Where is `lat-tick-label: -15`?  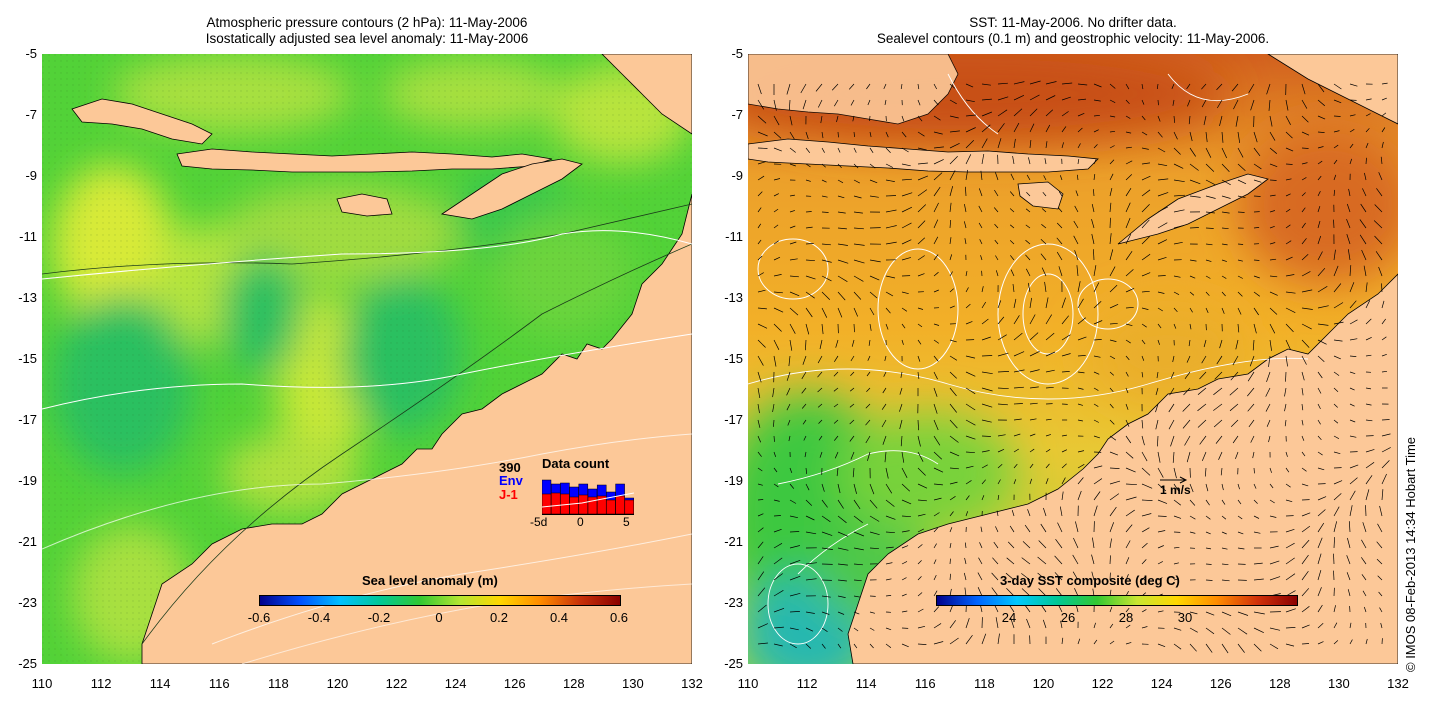 lat-tick-label: -15 is located at coordinates (733, 358).